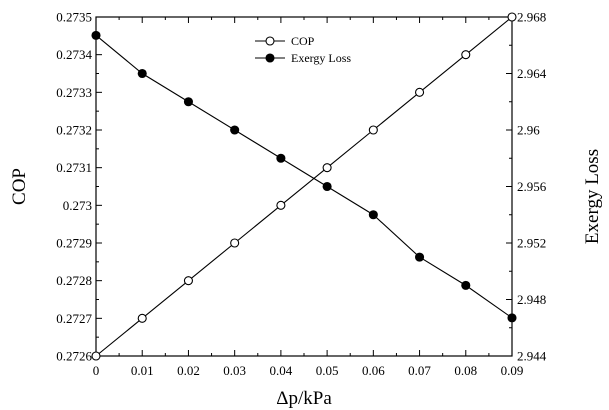 The image size is (609, 410). I want to click on legend-label: COP, so click(303, 41).